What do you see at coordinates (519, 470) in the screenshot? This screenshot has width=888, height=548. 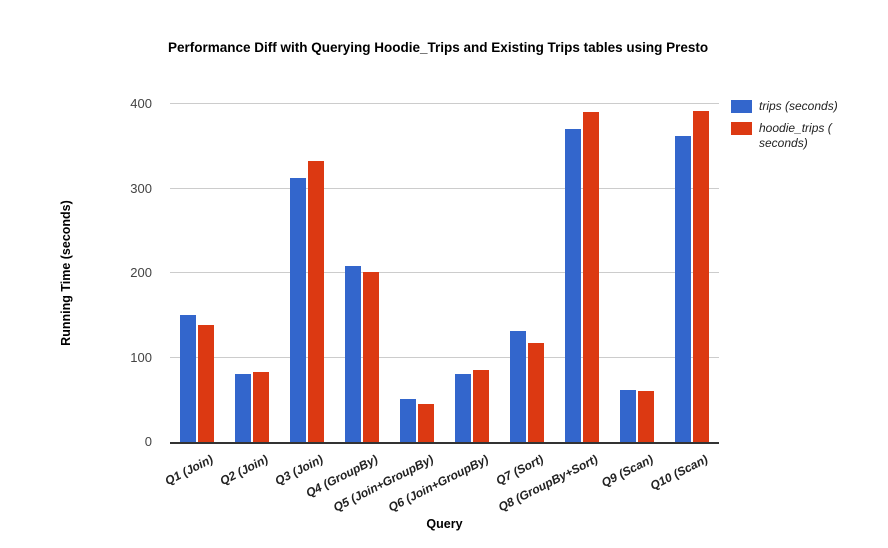 I see `x-tick-label: Q7 (Sort)` at bounding box center [519, 470].